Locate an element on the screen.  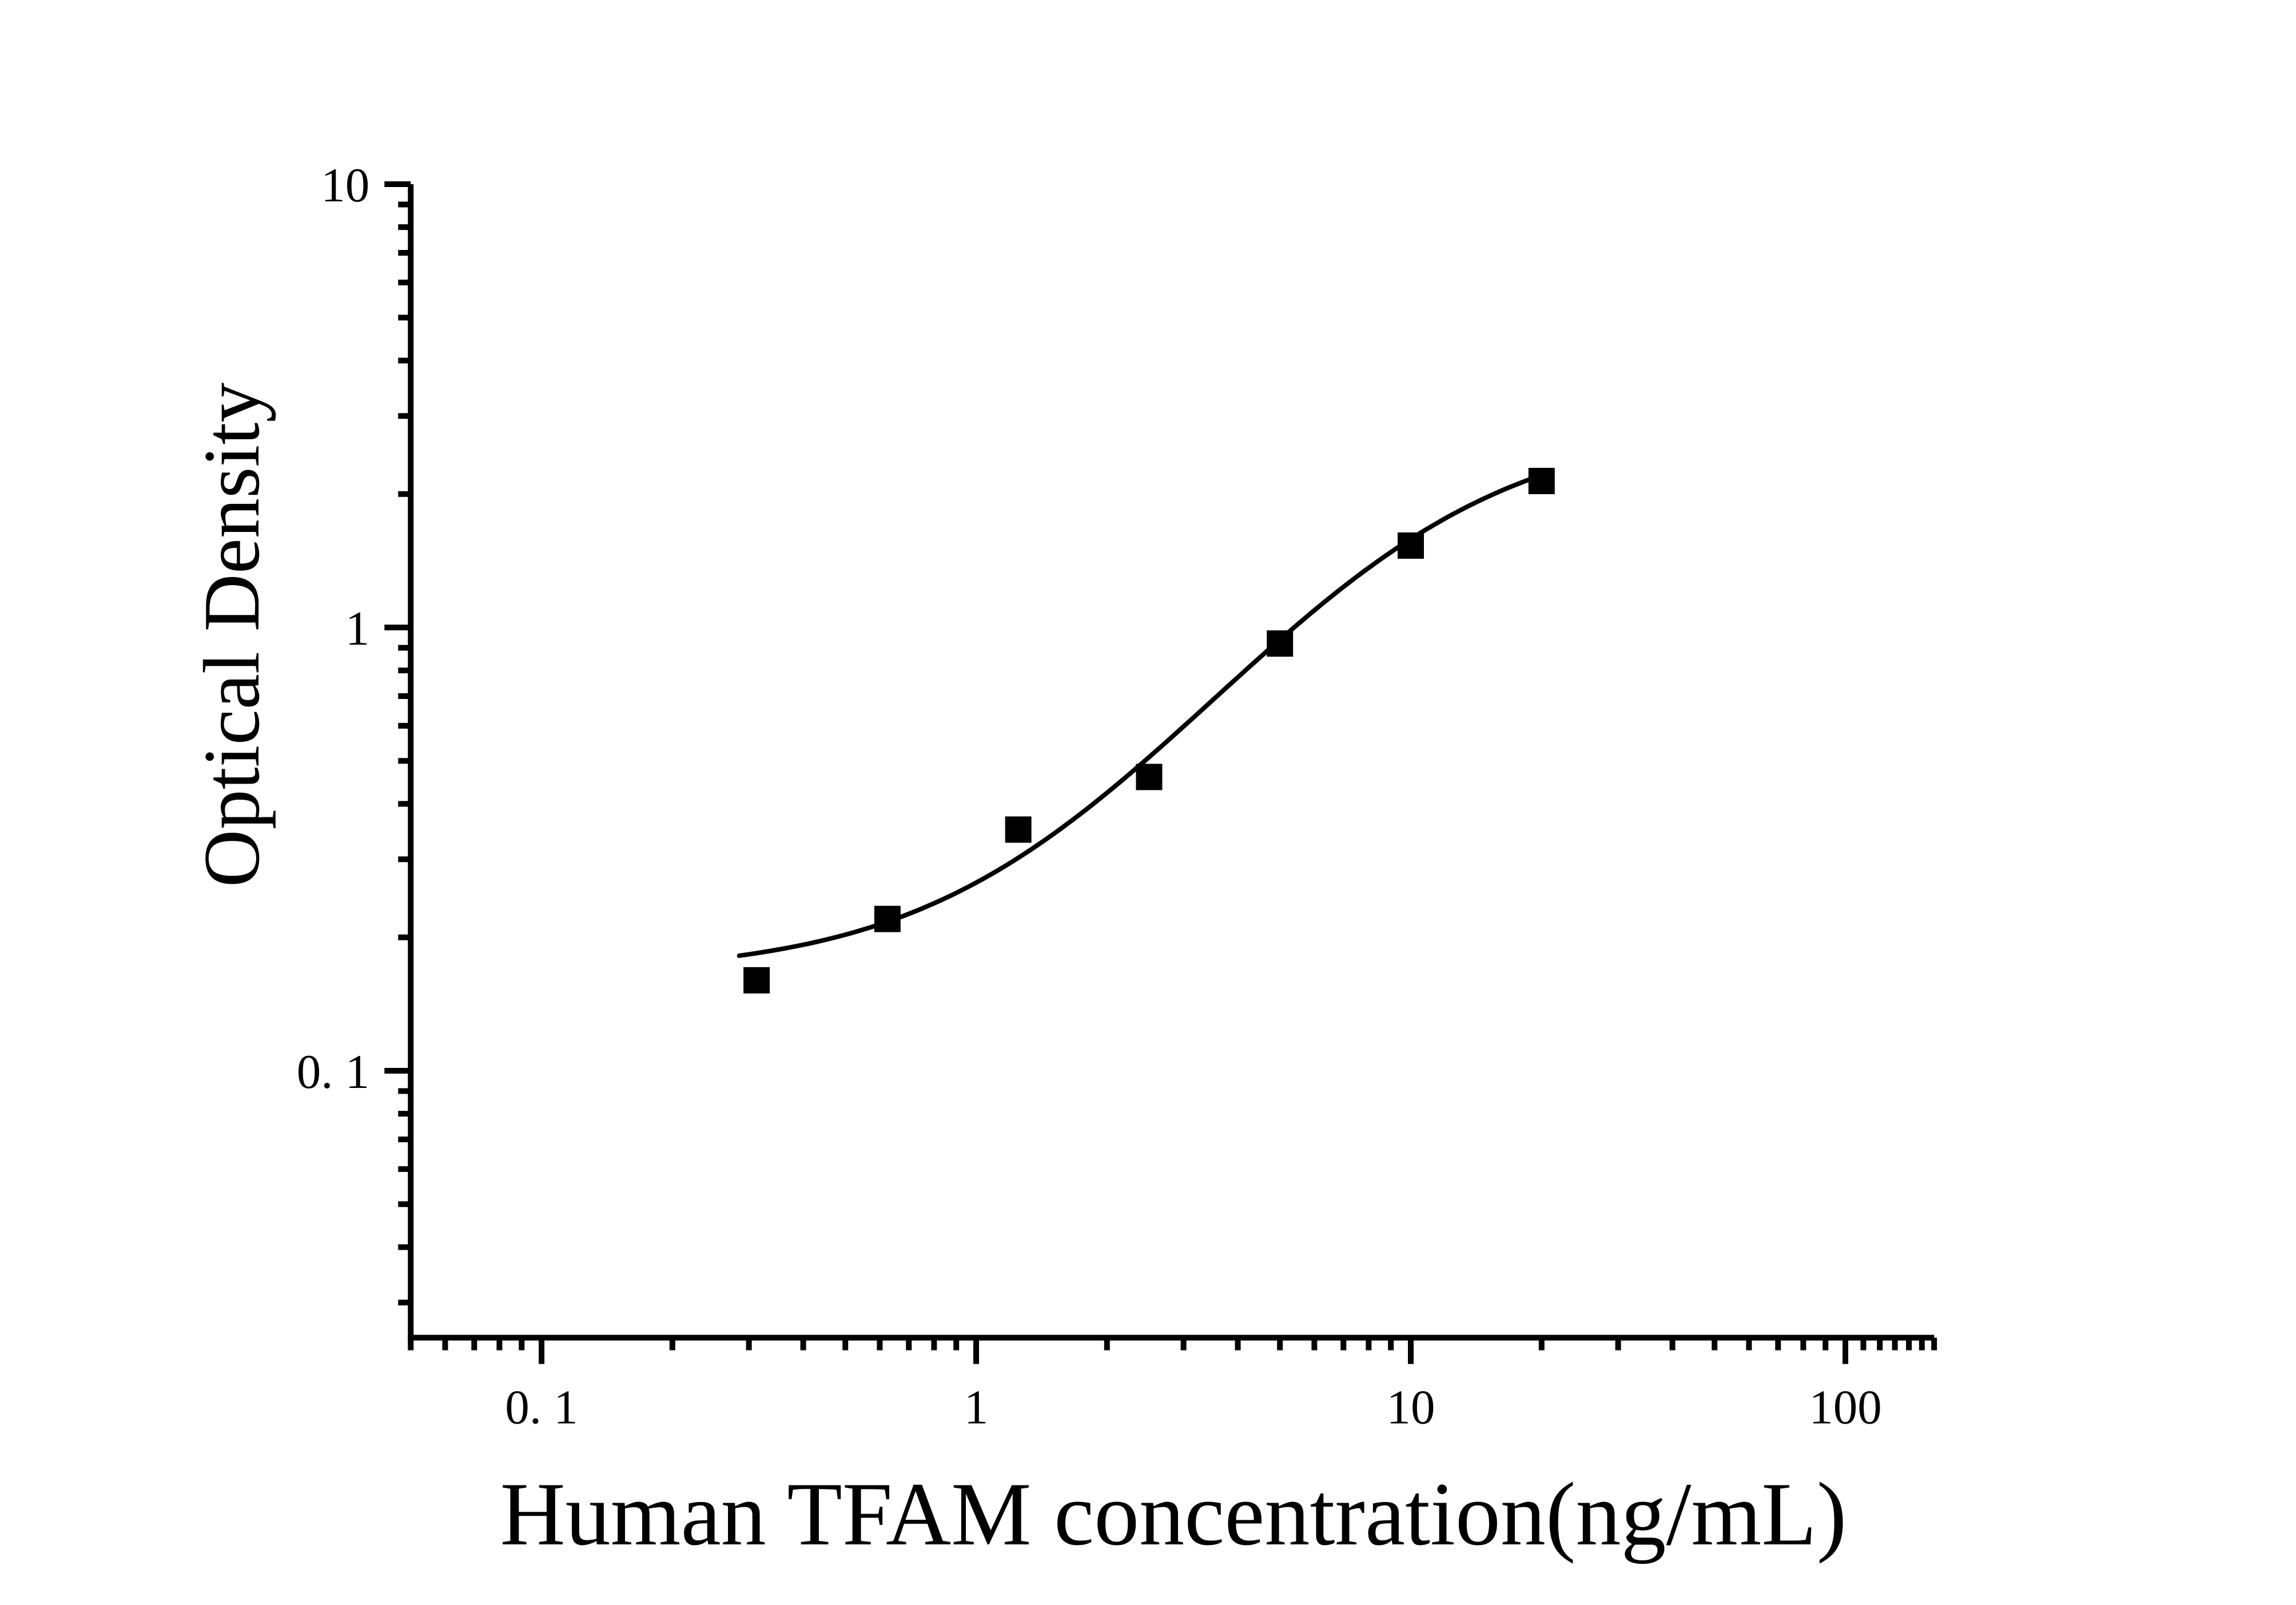
x-axis-tick-label: 100 is located at coordinates (1846, 1408).